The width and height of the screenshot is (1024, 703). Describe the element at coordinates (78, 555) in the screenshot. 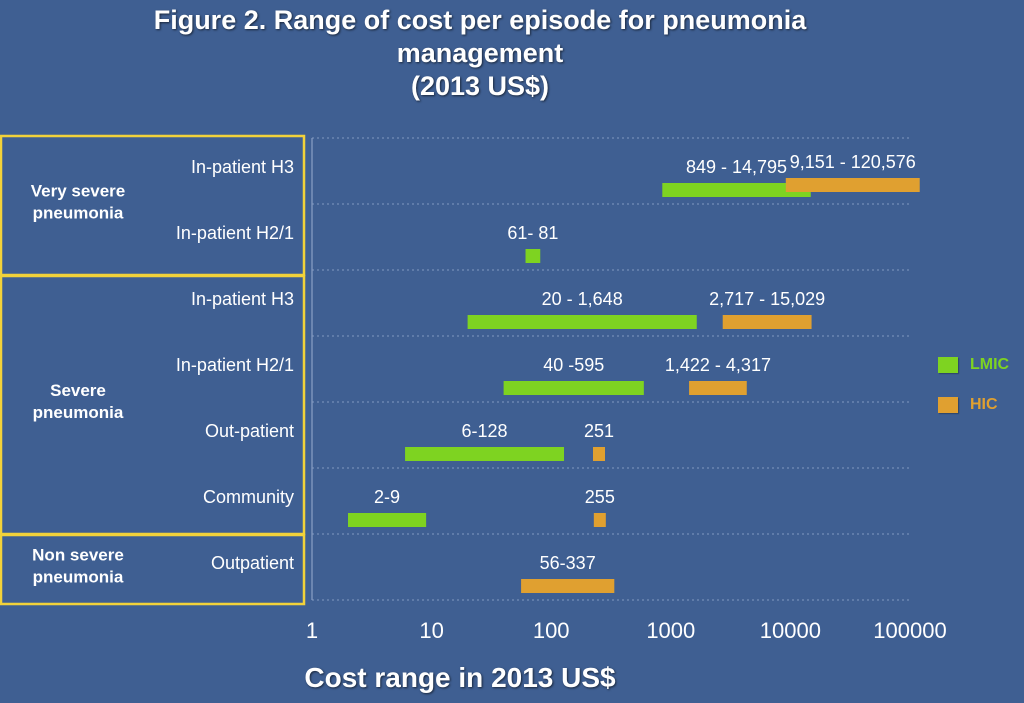

I see `group-label: Non severe` at that location.